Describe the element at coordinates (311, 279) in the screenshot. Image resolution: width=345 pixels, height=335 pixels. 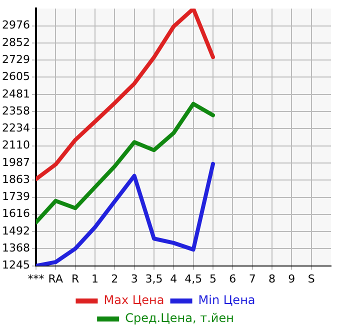
I see `x-tick-label: S` at that location.